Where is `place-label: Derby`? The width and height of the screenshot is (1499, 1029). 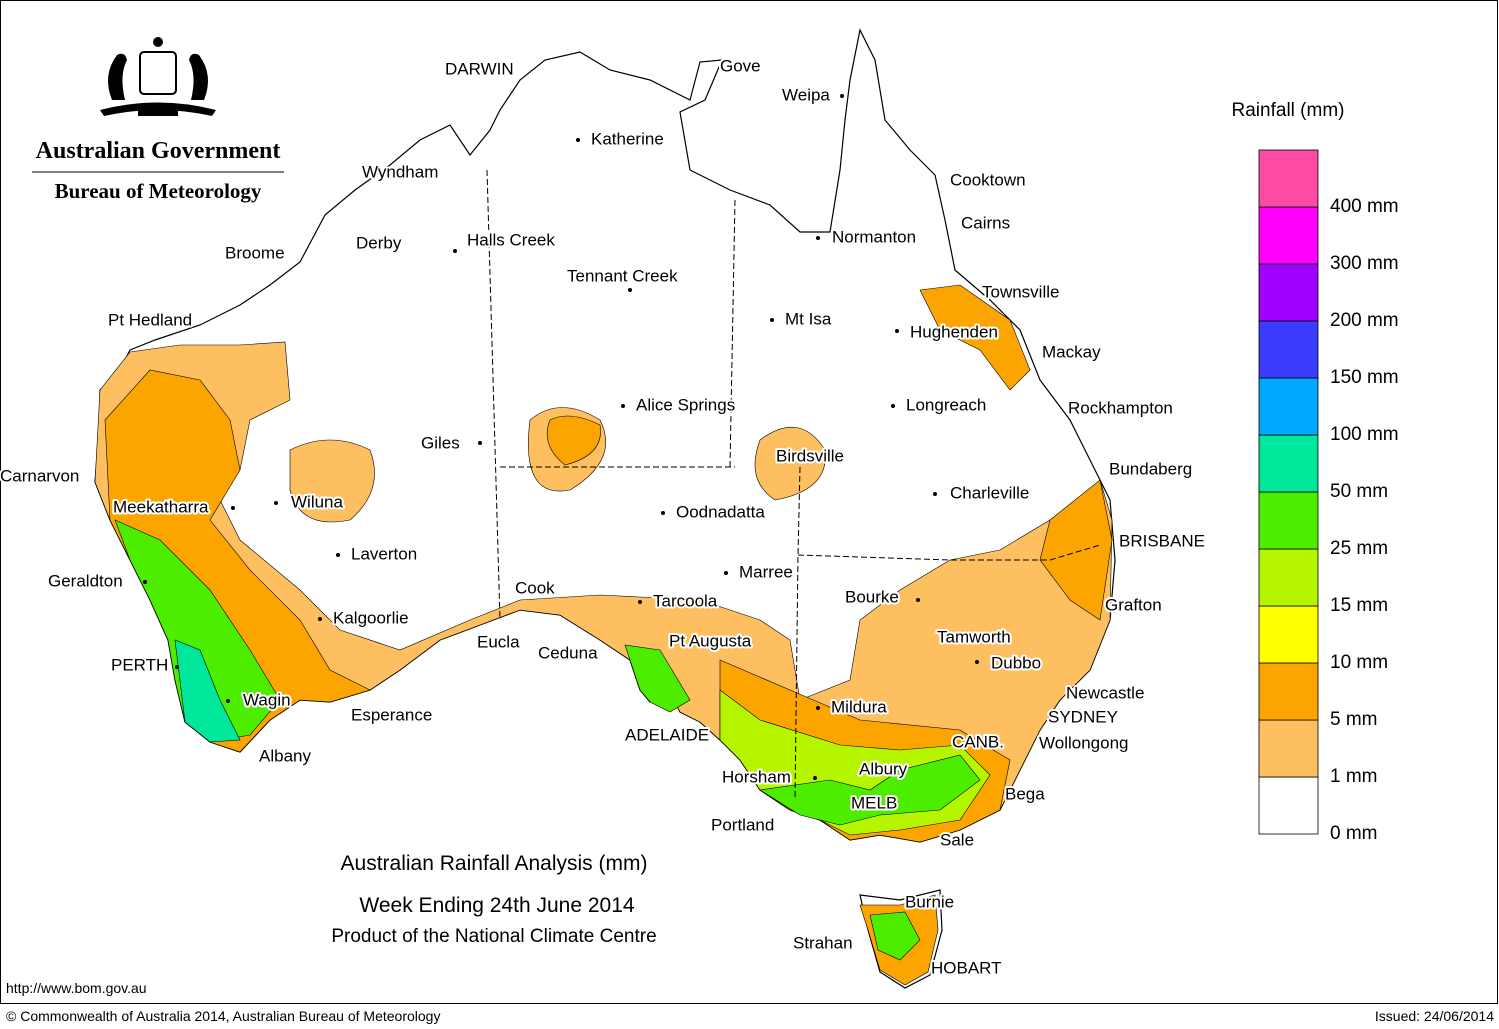 place-label: Derby is located at coordinates (379, 242).